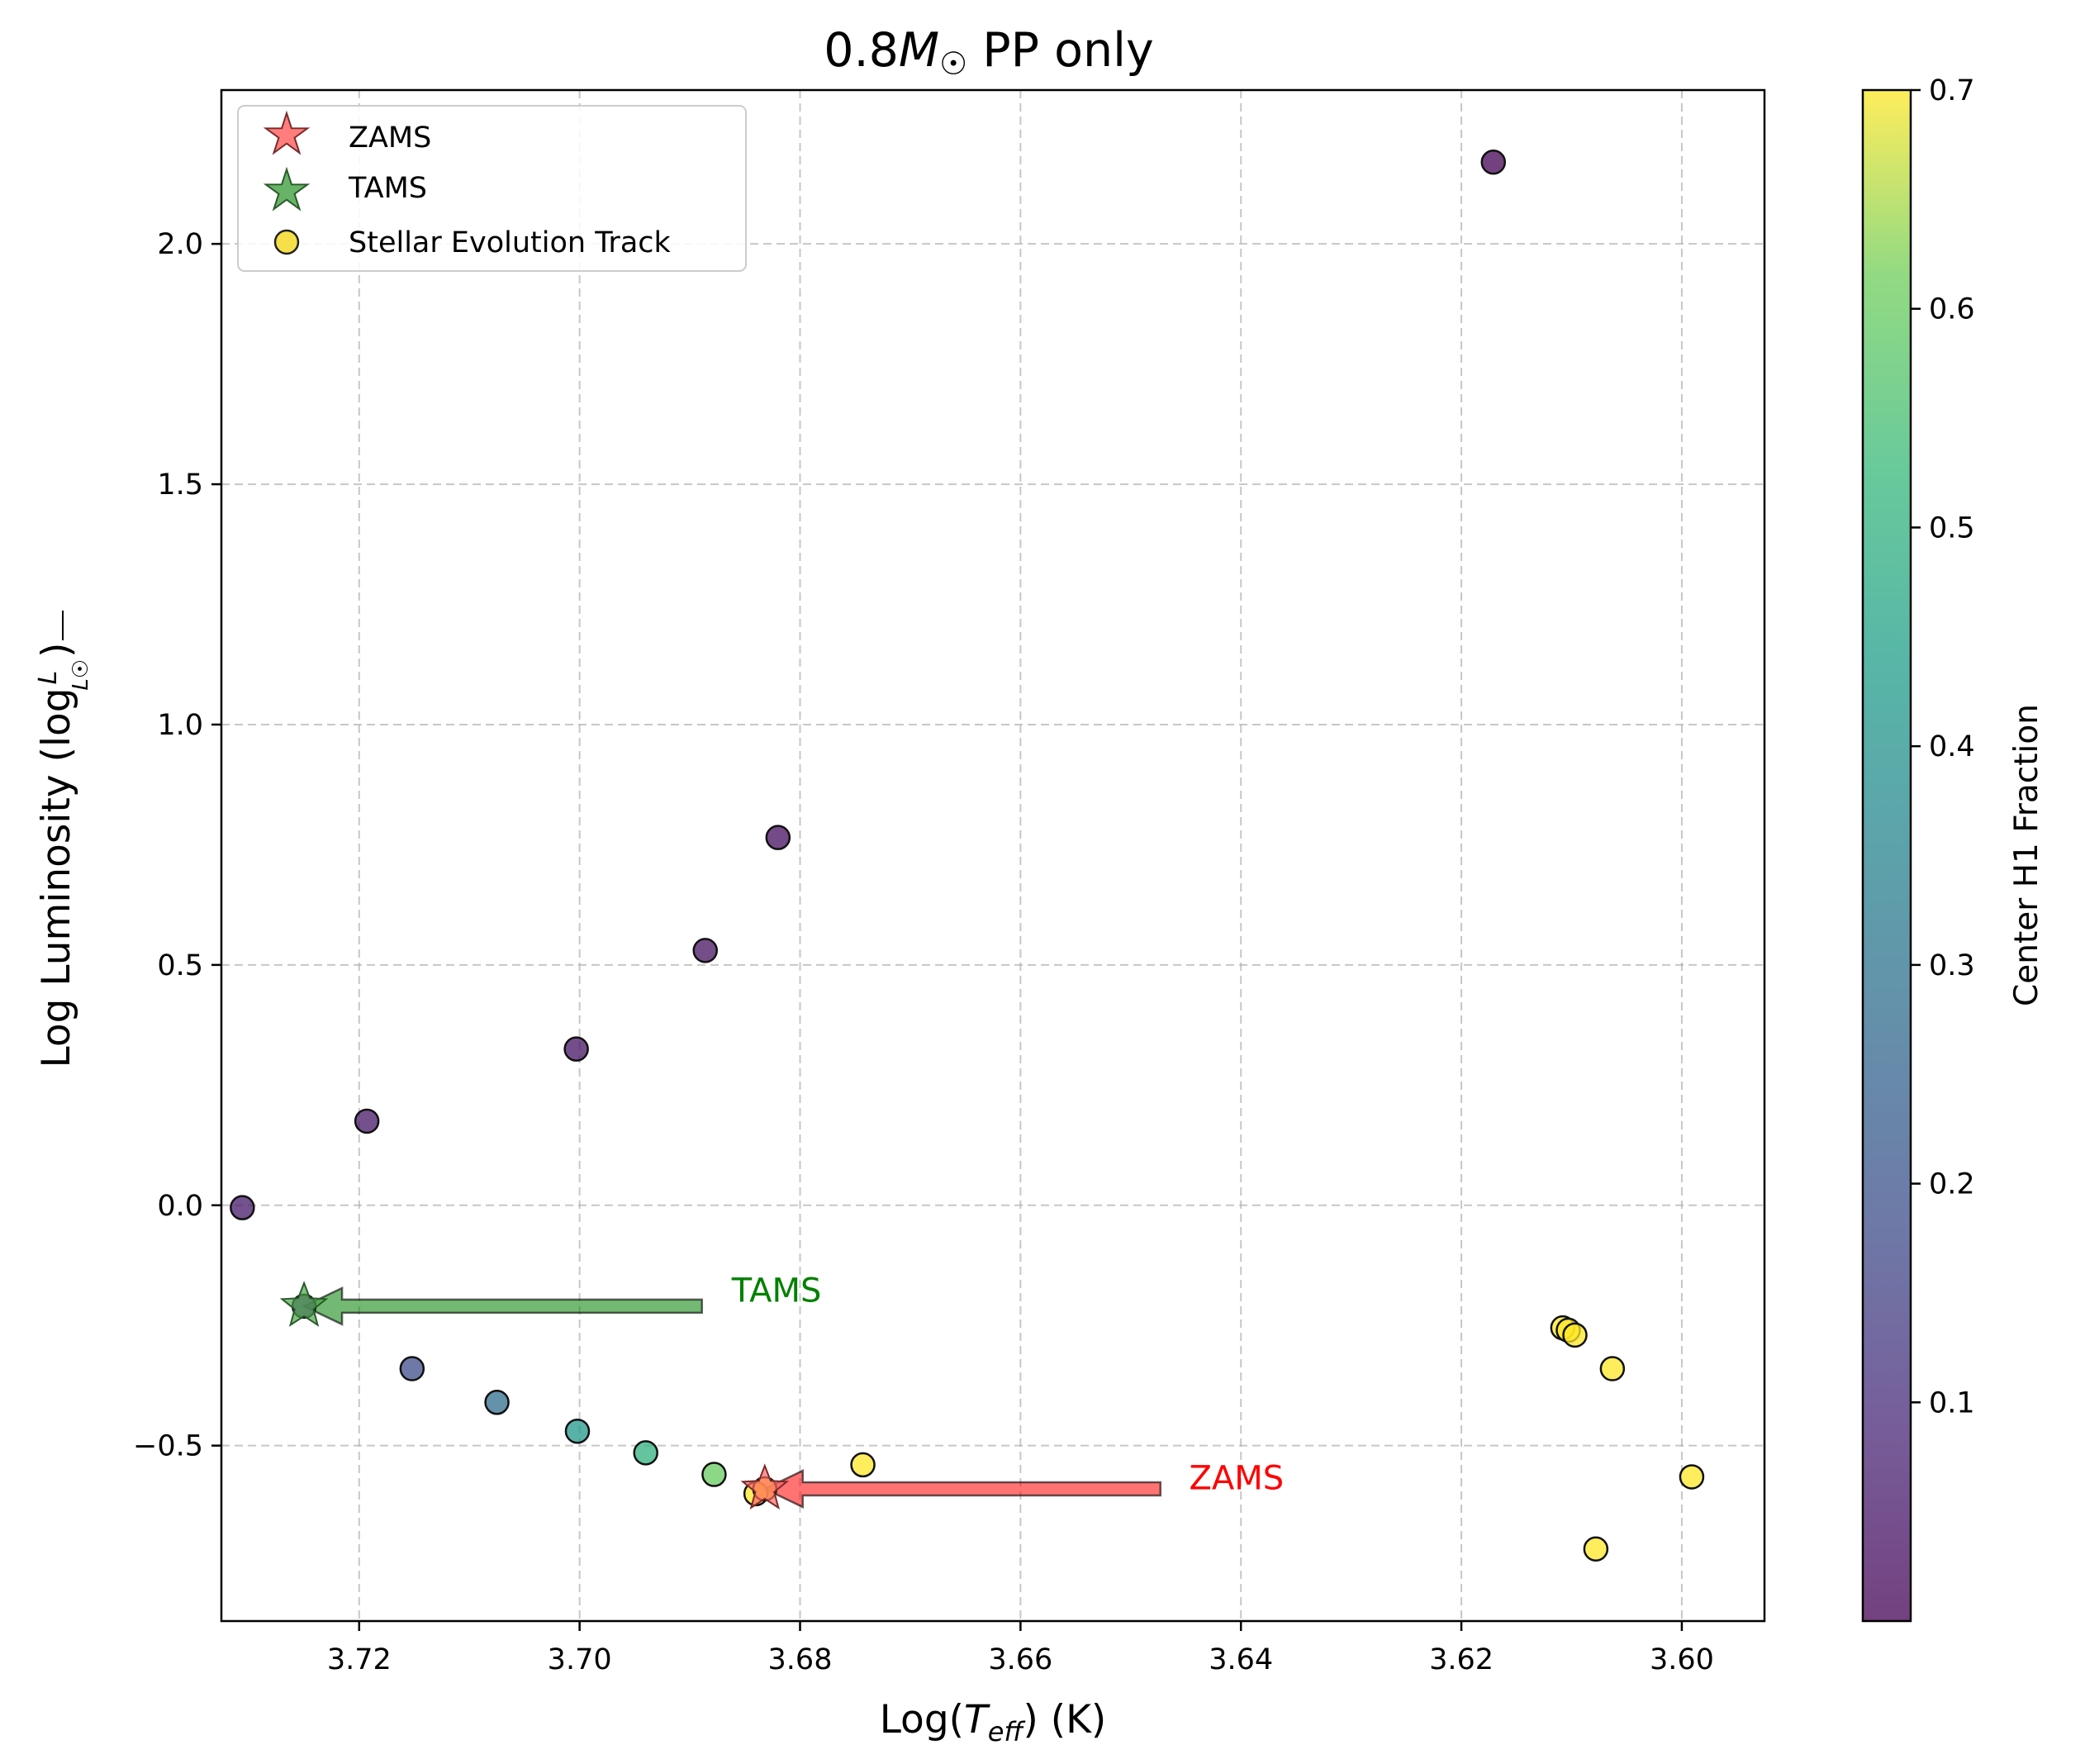 This screenshot has width=2085, height=1764. Describe the element at coordinates (287, 189) in the screenshot. I see `legend-tams-star-icon` at that location.